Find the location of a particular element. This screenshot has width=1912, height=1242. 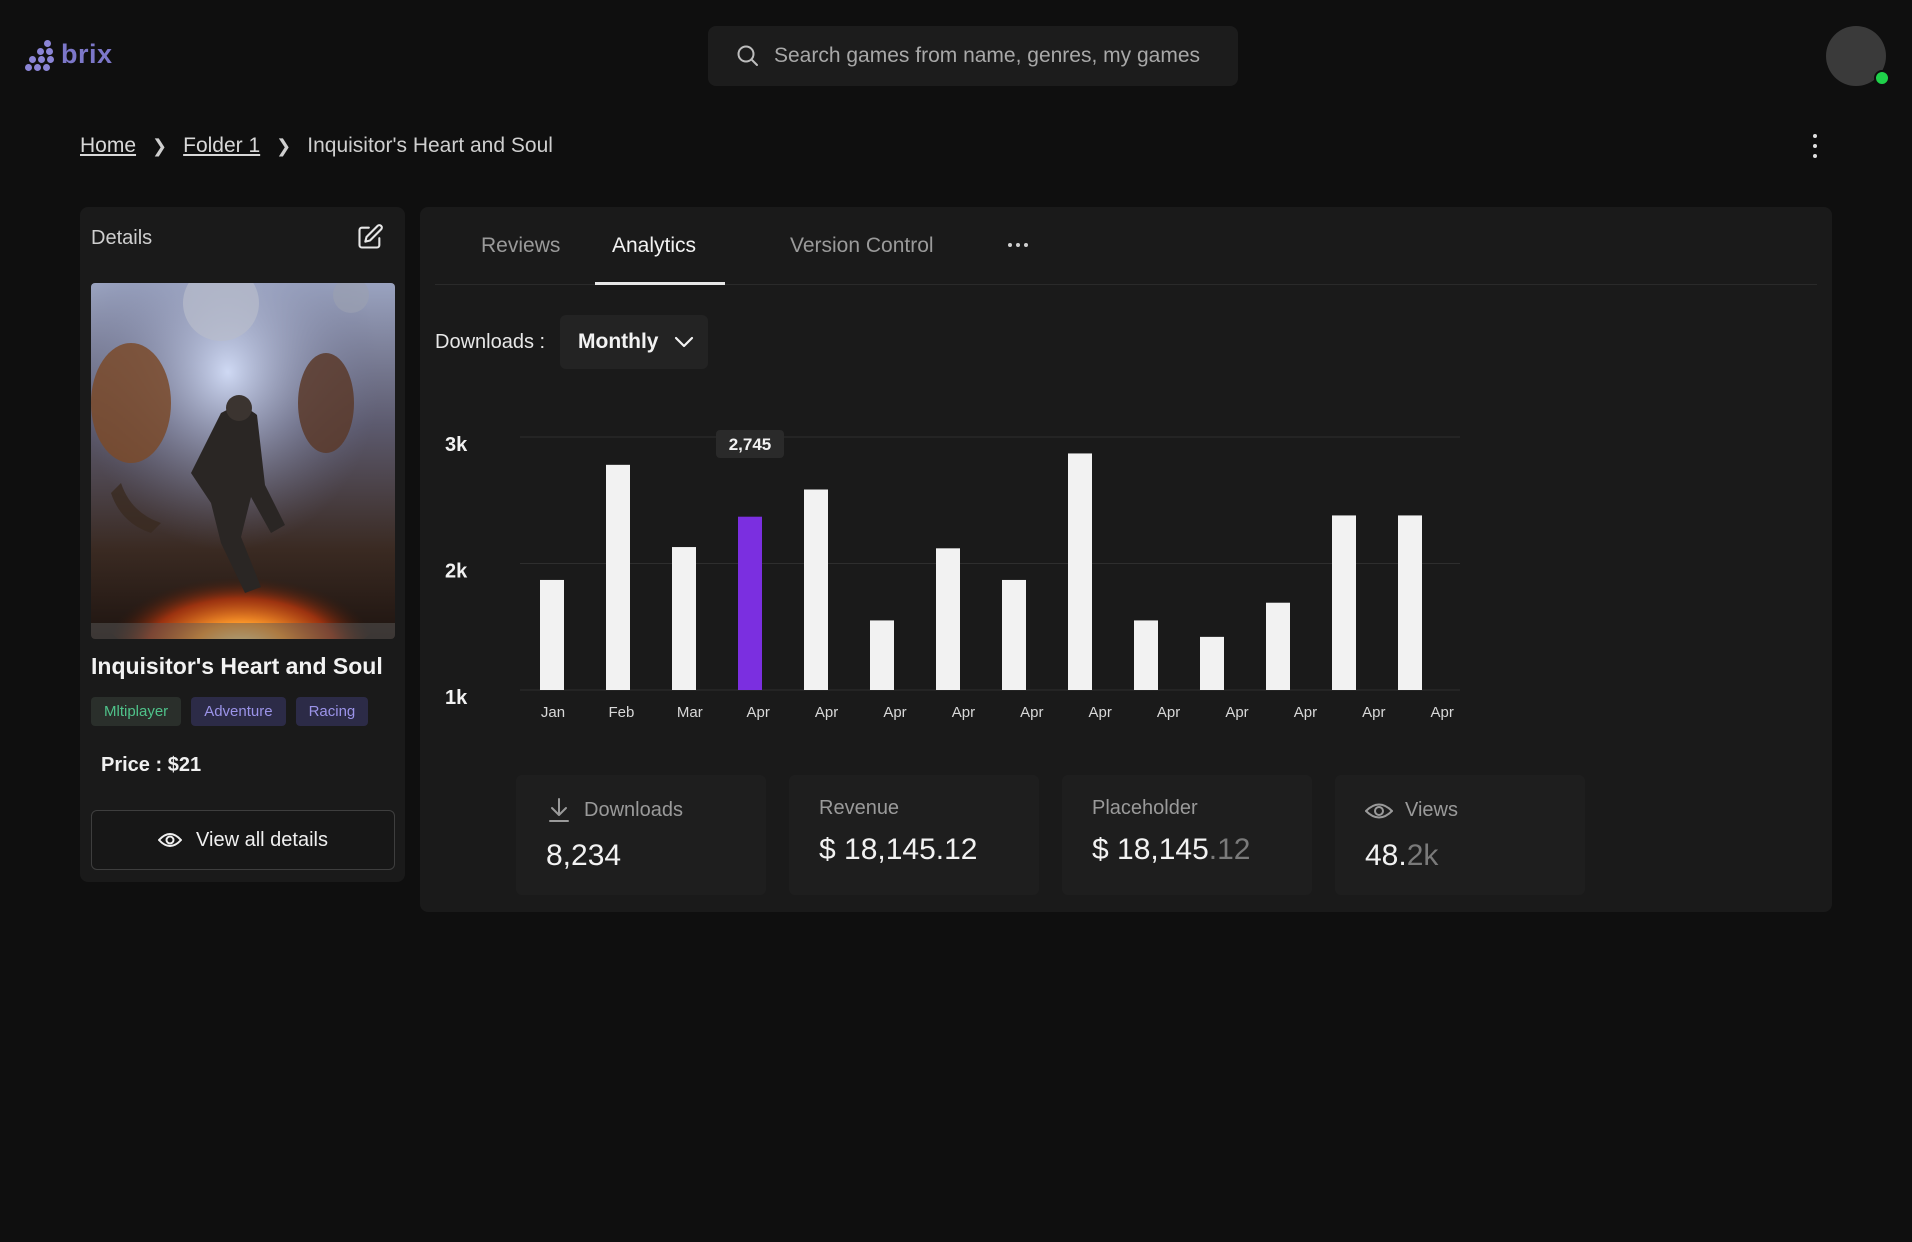

search-input is located at coordinates (1006, 56).